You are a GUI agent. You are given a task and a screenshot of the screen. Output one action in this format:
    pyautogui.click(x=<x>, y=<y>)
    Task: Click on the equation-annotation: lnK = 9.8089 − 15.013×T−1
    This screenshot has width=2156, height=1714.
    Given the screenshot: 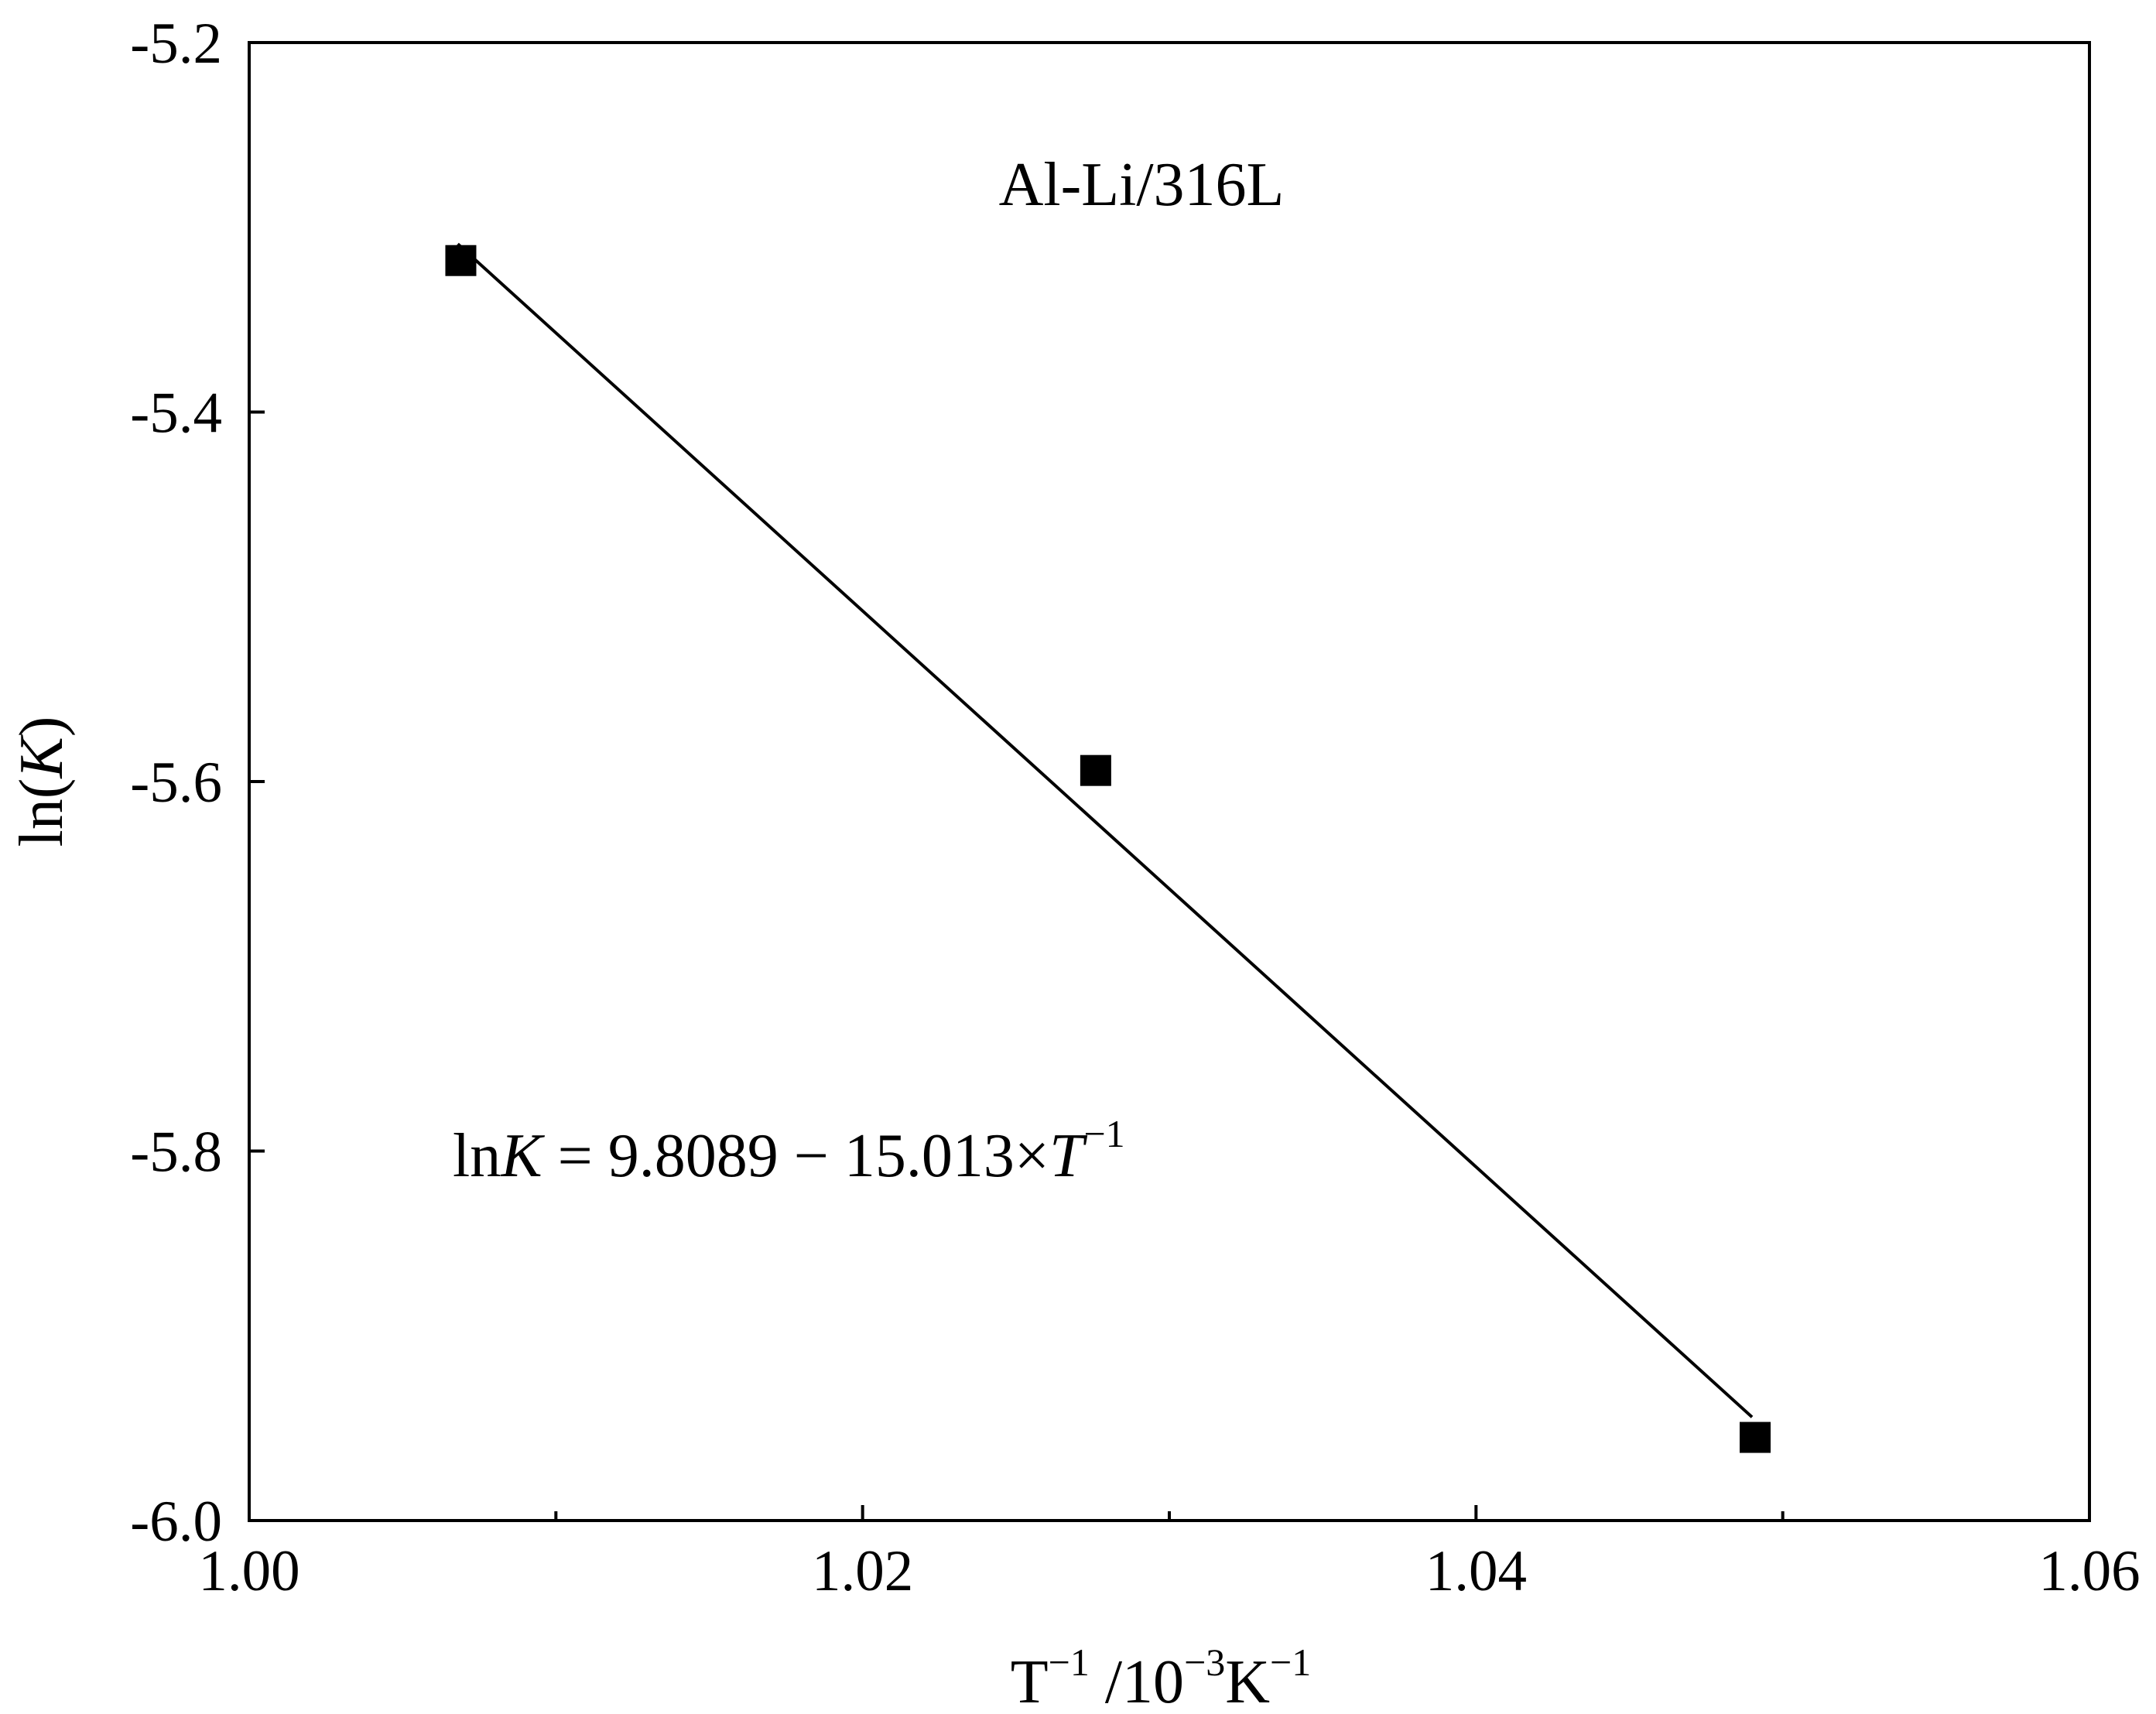 What is the action you would take?
    pyautogui.click(x=789, y=1151)
    